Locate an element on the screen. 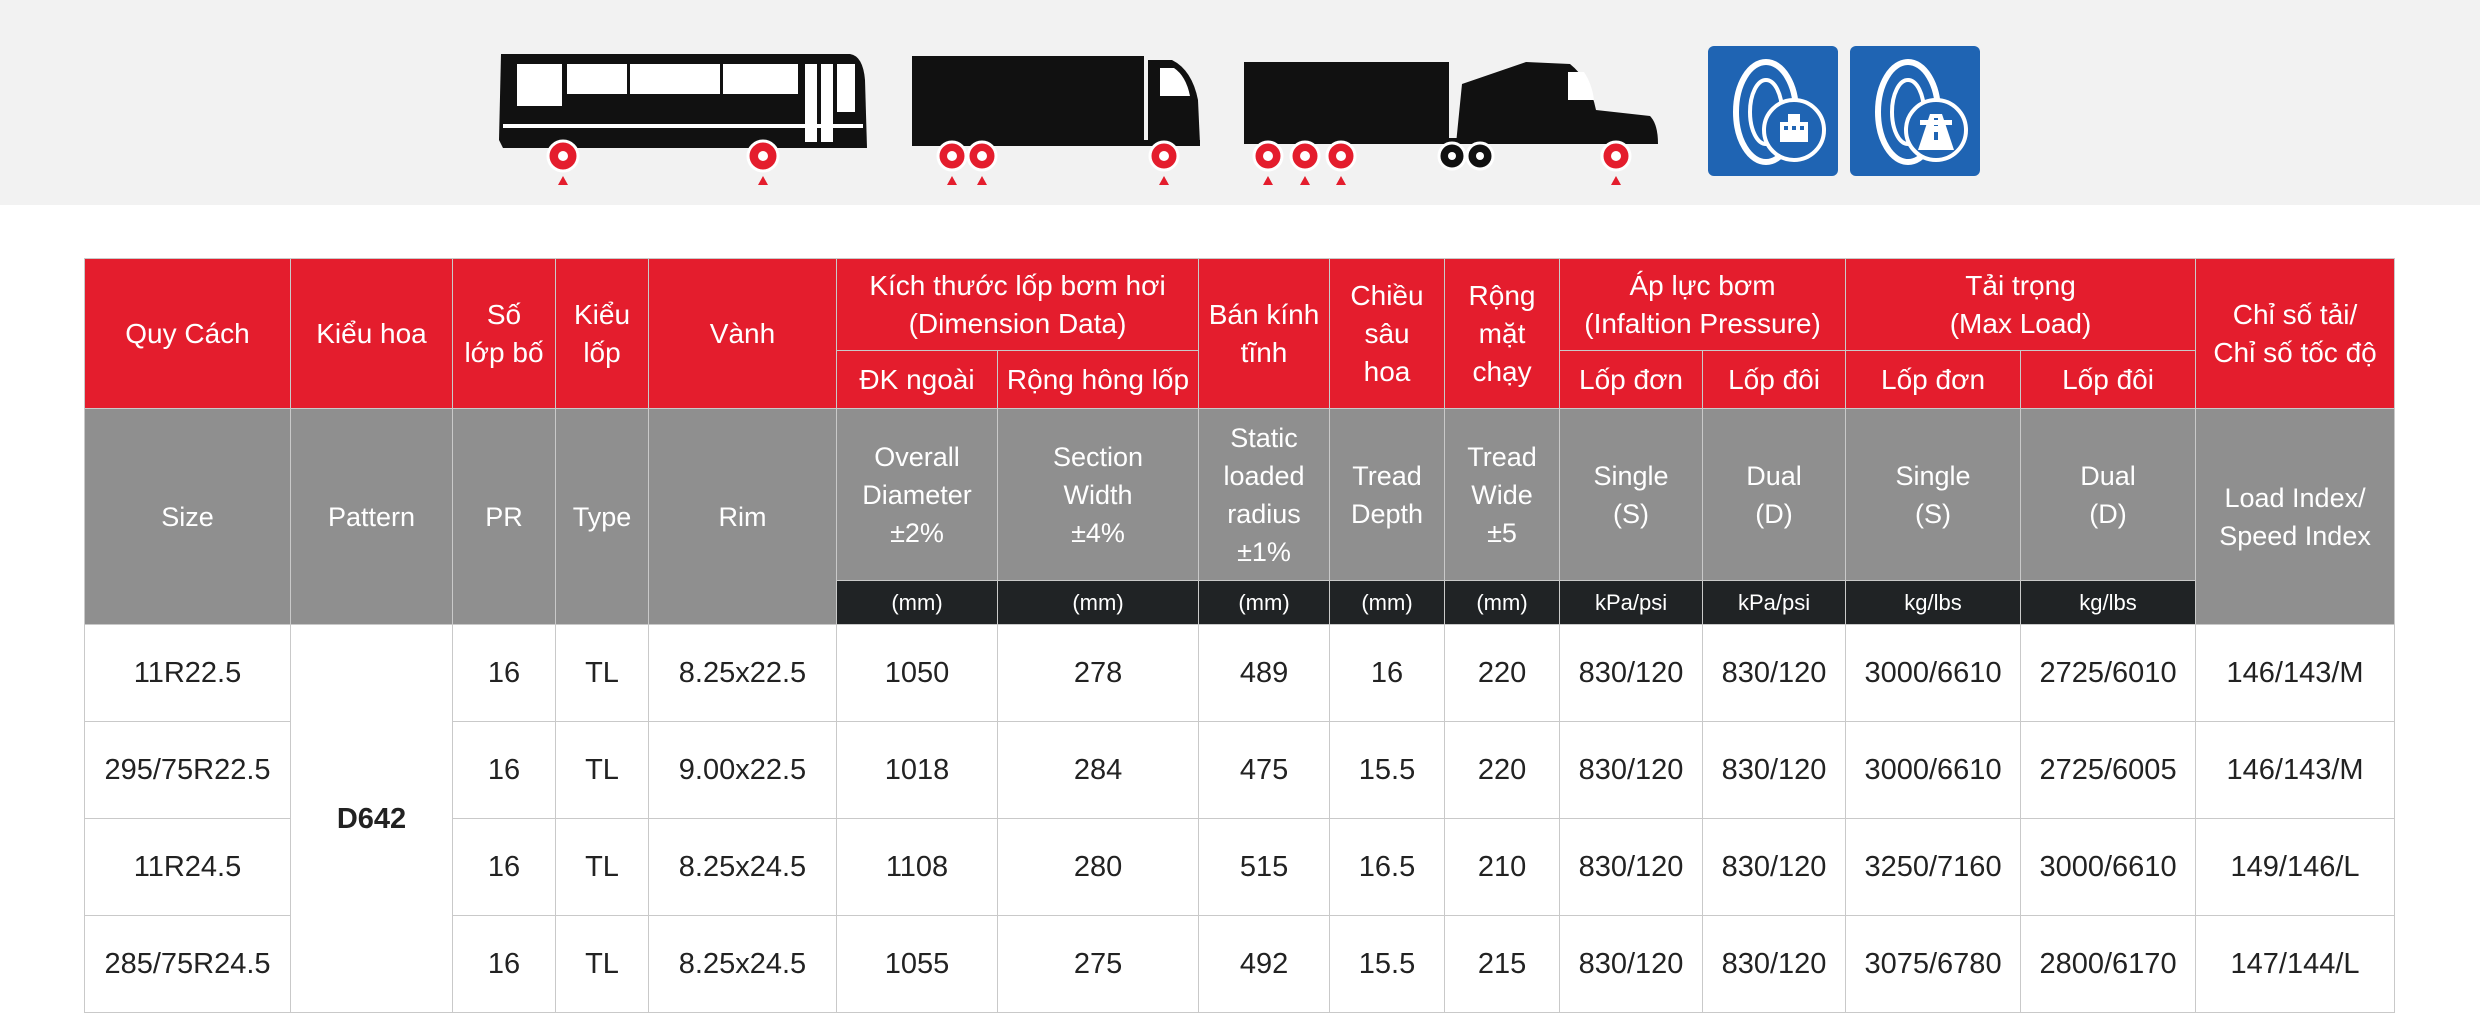 The image size is (2480, 1028). header-rim-vn: Vành is located at coordinates (742, 333).